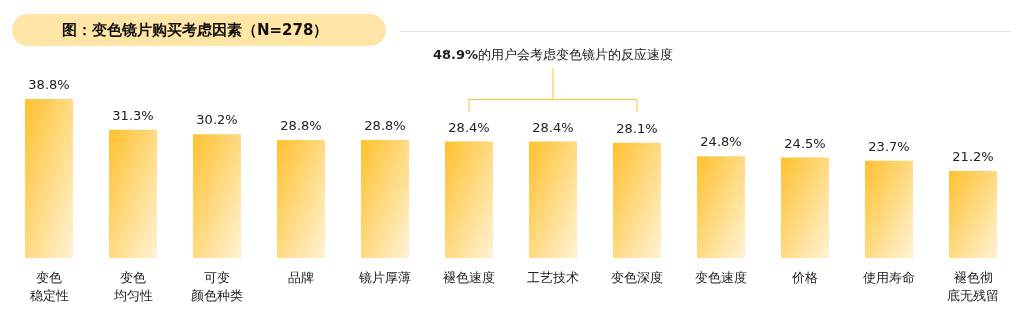 The image size is (1019, 328). I want to click on data-label: 28.1%, so click(637, 128).